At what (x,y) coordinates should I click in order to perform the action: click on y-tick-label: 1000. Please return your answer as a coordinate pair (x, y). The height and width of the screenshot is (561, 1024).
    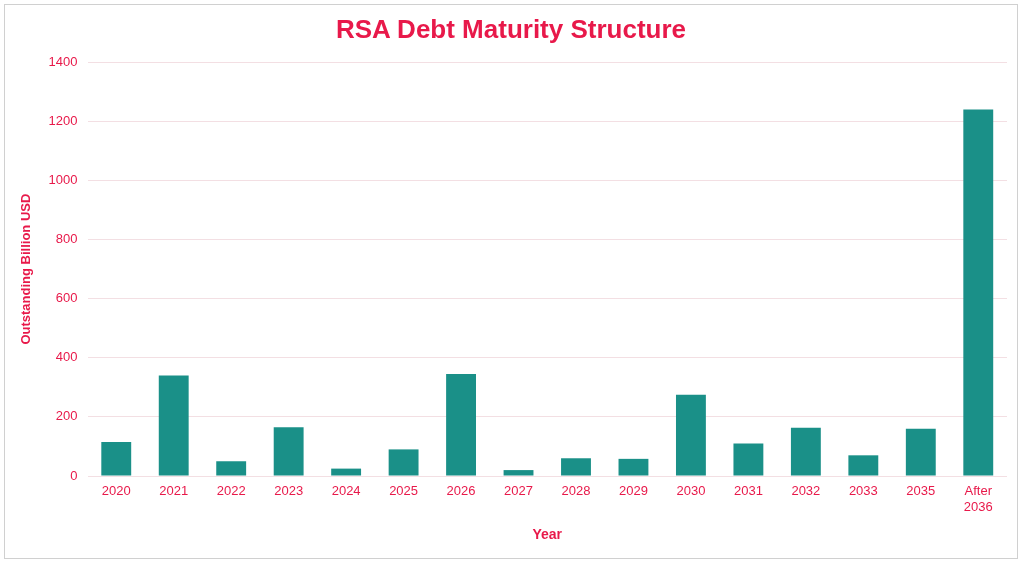
    Looking at the image, I should click on (63, 180).